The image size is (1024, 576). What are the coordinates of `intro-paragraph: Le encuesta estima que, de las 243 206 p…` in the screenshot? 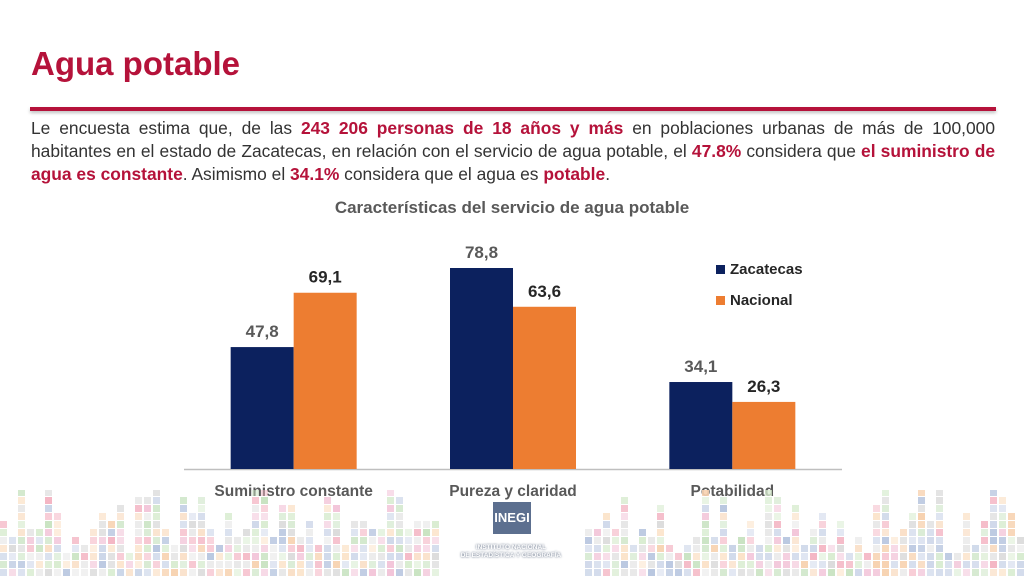 It's located at (513, 151).